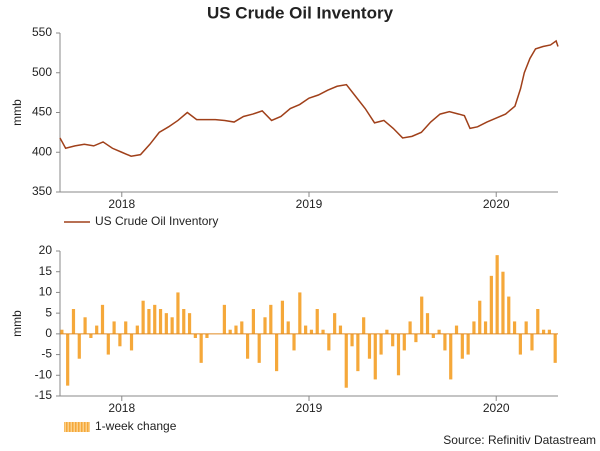 This screenshot has width=600, height=451. What do you see at coordinates (42, 151) in the screenshot?
I see `y-tick-label: 400` at bounding box center [42, 151].